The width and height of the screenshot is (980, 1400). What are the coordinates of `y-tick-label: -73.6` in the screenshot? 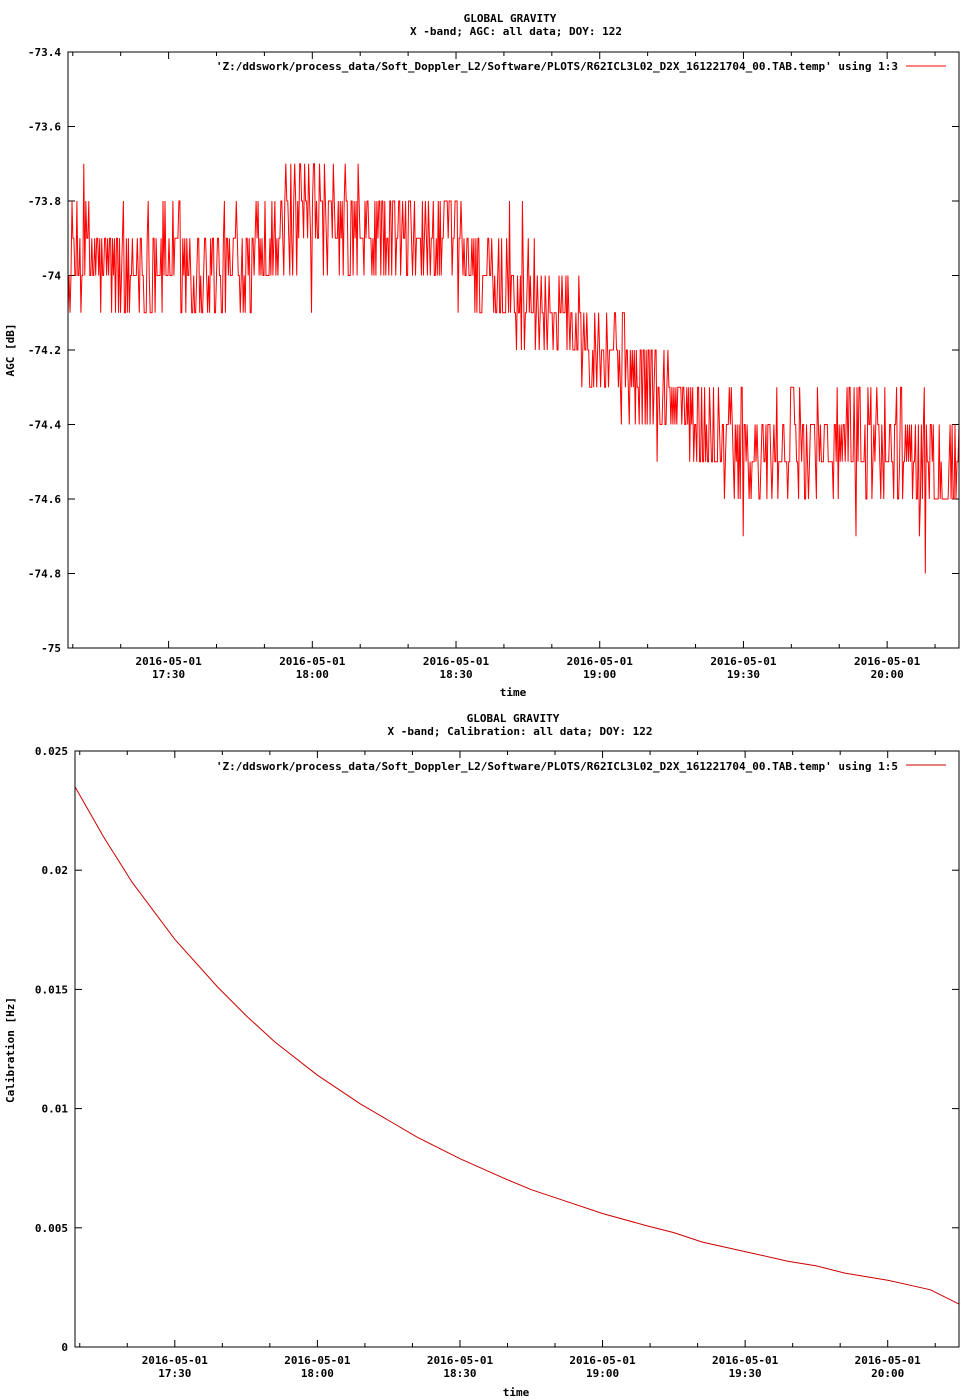 It's located at (44, 127).